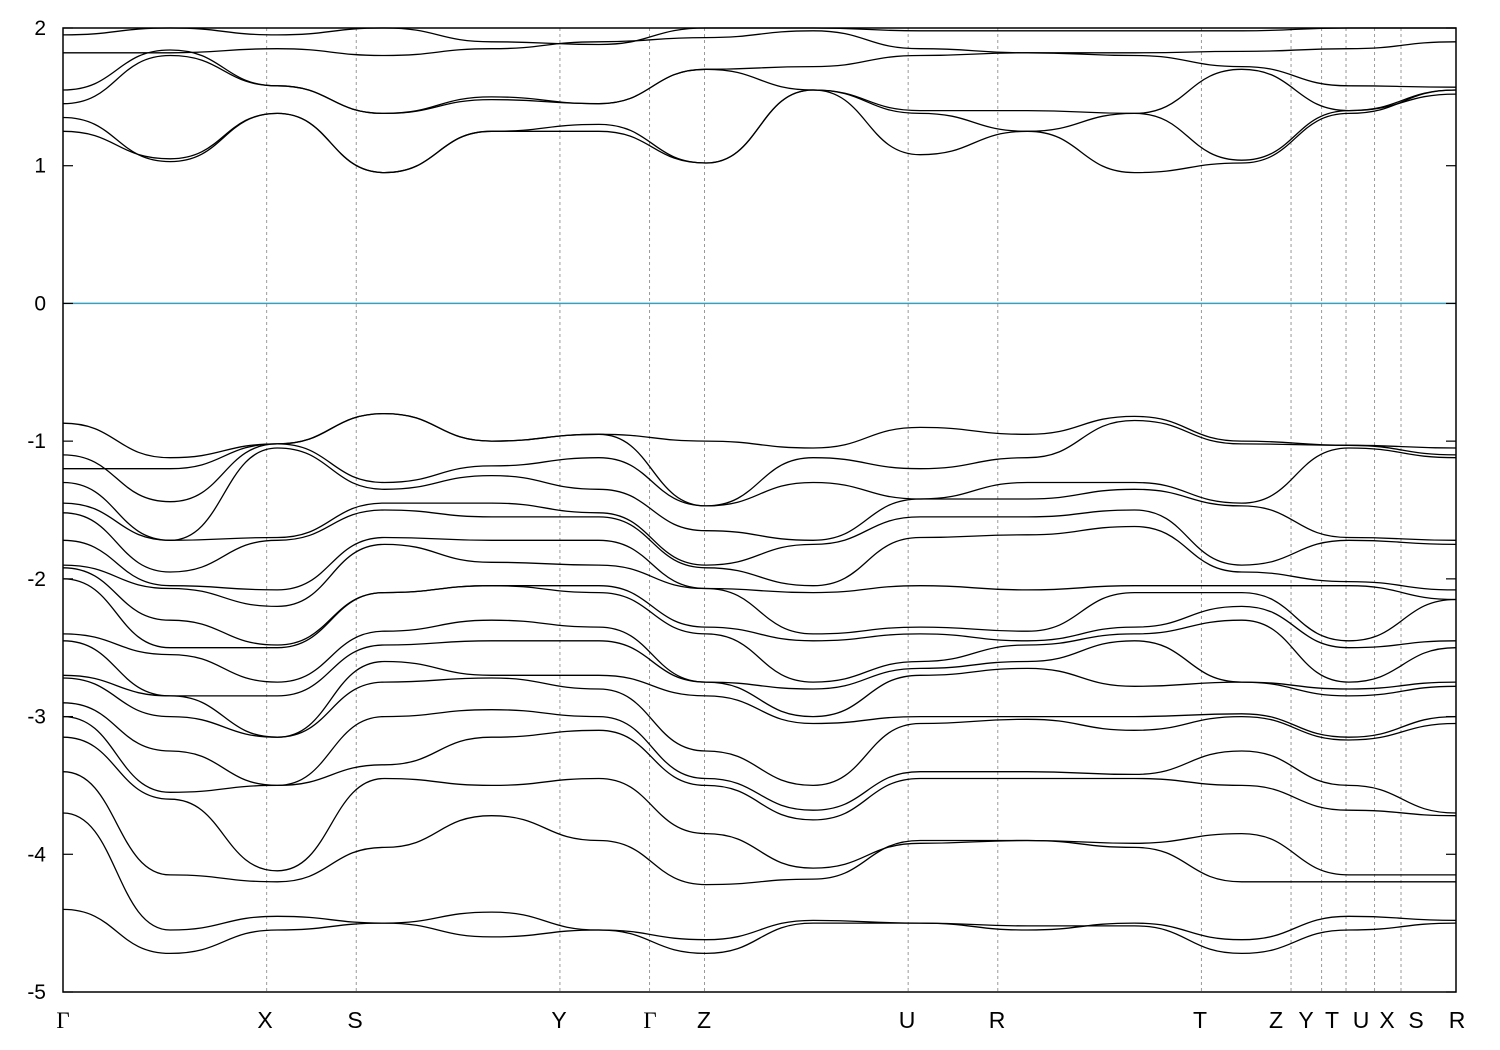 This screenshot has width=1500, height=1050. What do you see at coordinates (36, 510) in the screenshot?
I see `y-axis-tick-labels: 2 1 0 -1 -2 -3 -4 -5` at bounding box center [36, 510].